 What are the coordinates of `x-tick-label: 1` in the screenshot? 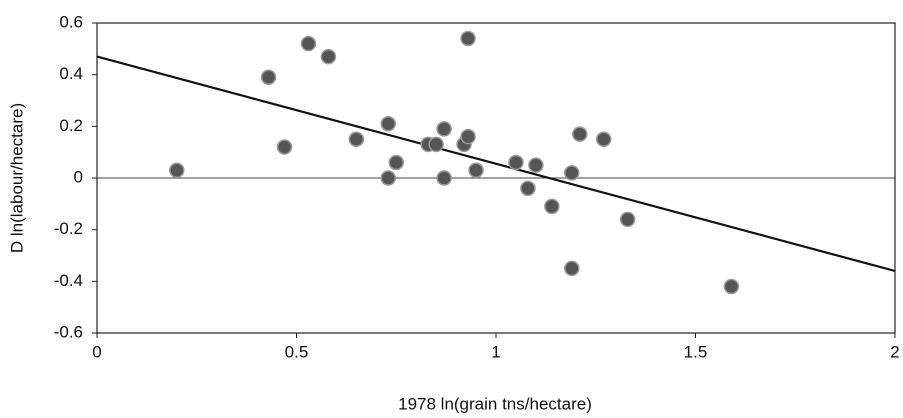 It's located at (495, 351).